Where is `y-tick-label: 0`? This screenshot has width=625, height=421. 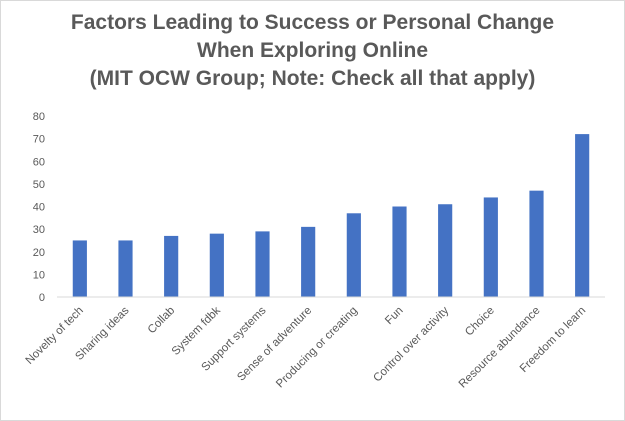 y-tick-label: 0 is located at coordinates (42, 298).